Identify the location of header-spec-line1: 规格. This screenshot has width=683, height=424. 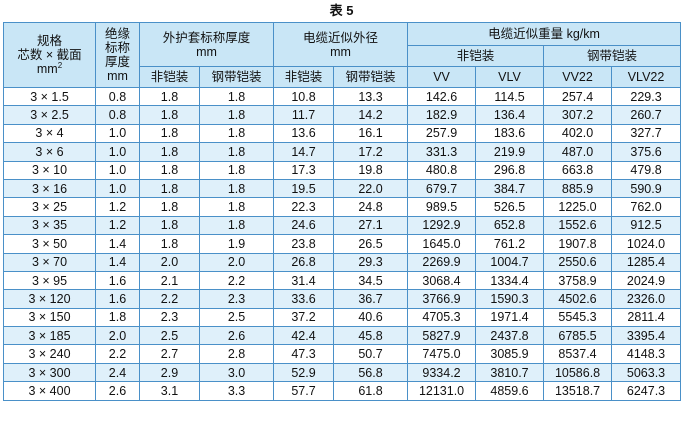
(49, 41).